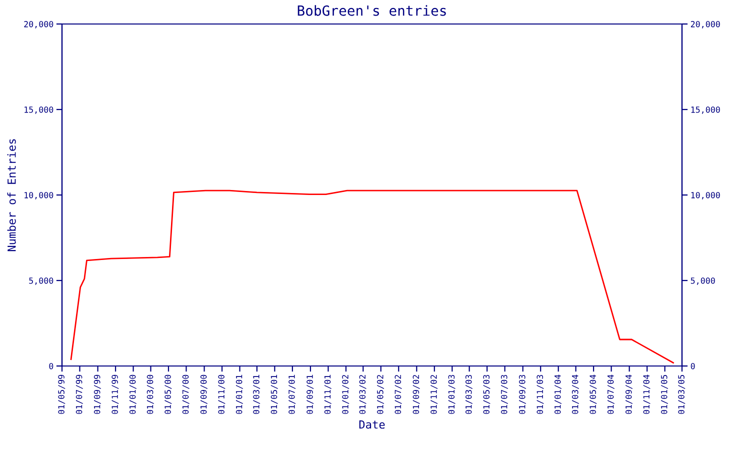 This screenshot has height=450, width=750. Describe the element at coordinates (62, 394) in the screenshot. I see `x-tick-label: 01/05/99` at that location.